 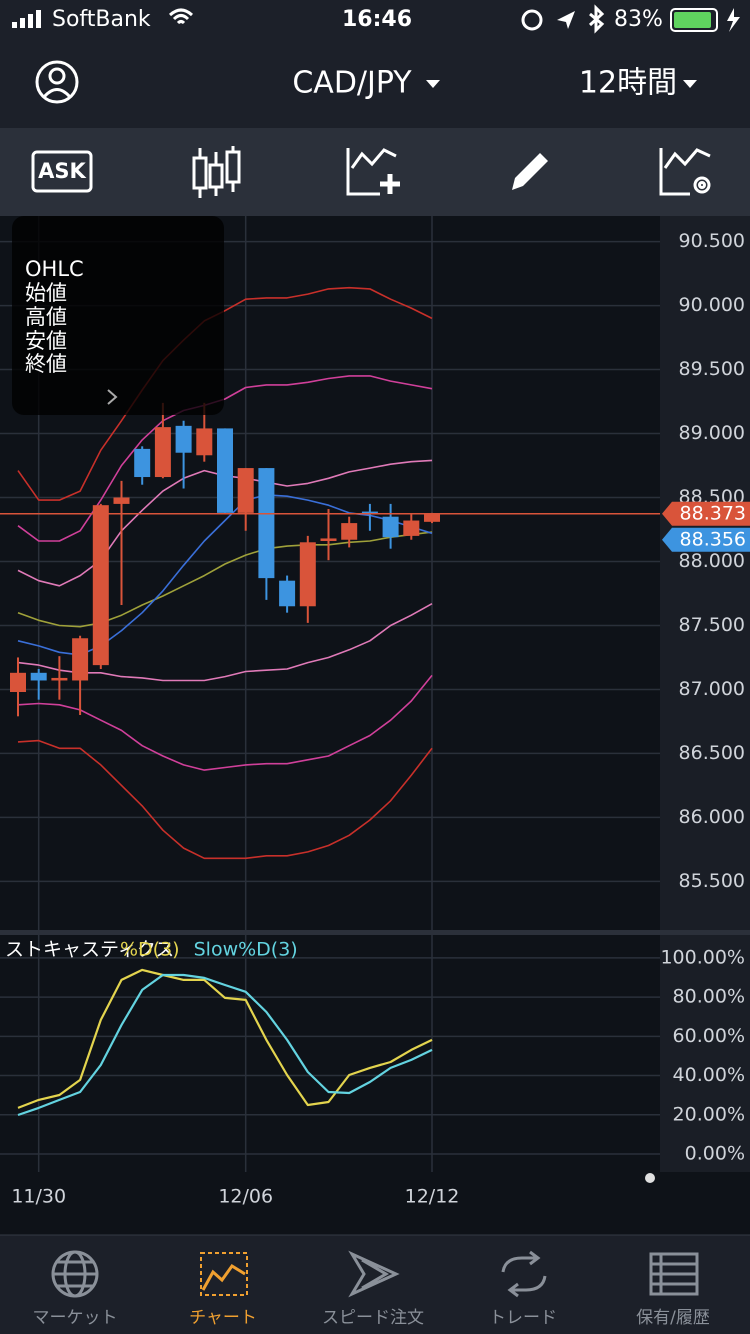 What do you see at coordinates (530, 171) in the screenshot?
I see `draw-button` at bounding box center [530, 171].